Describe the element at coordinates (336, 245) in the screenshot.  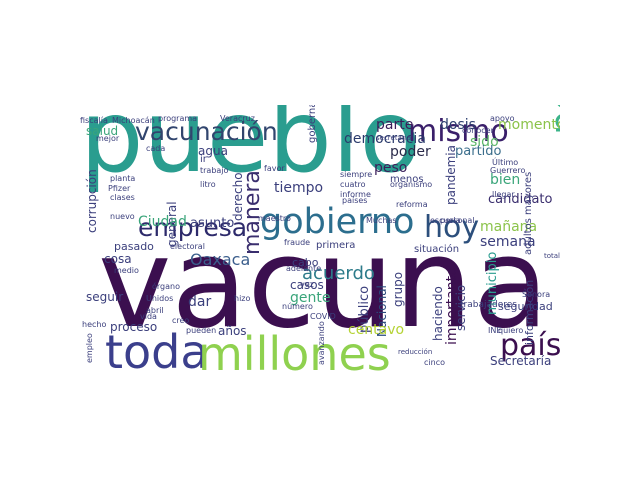
I see `cloud-word: primera` at that location.